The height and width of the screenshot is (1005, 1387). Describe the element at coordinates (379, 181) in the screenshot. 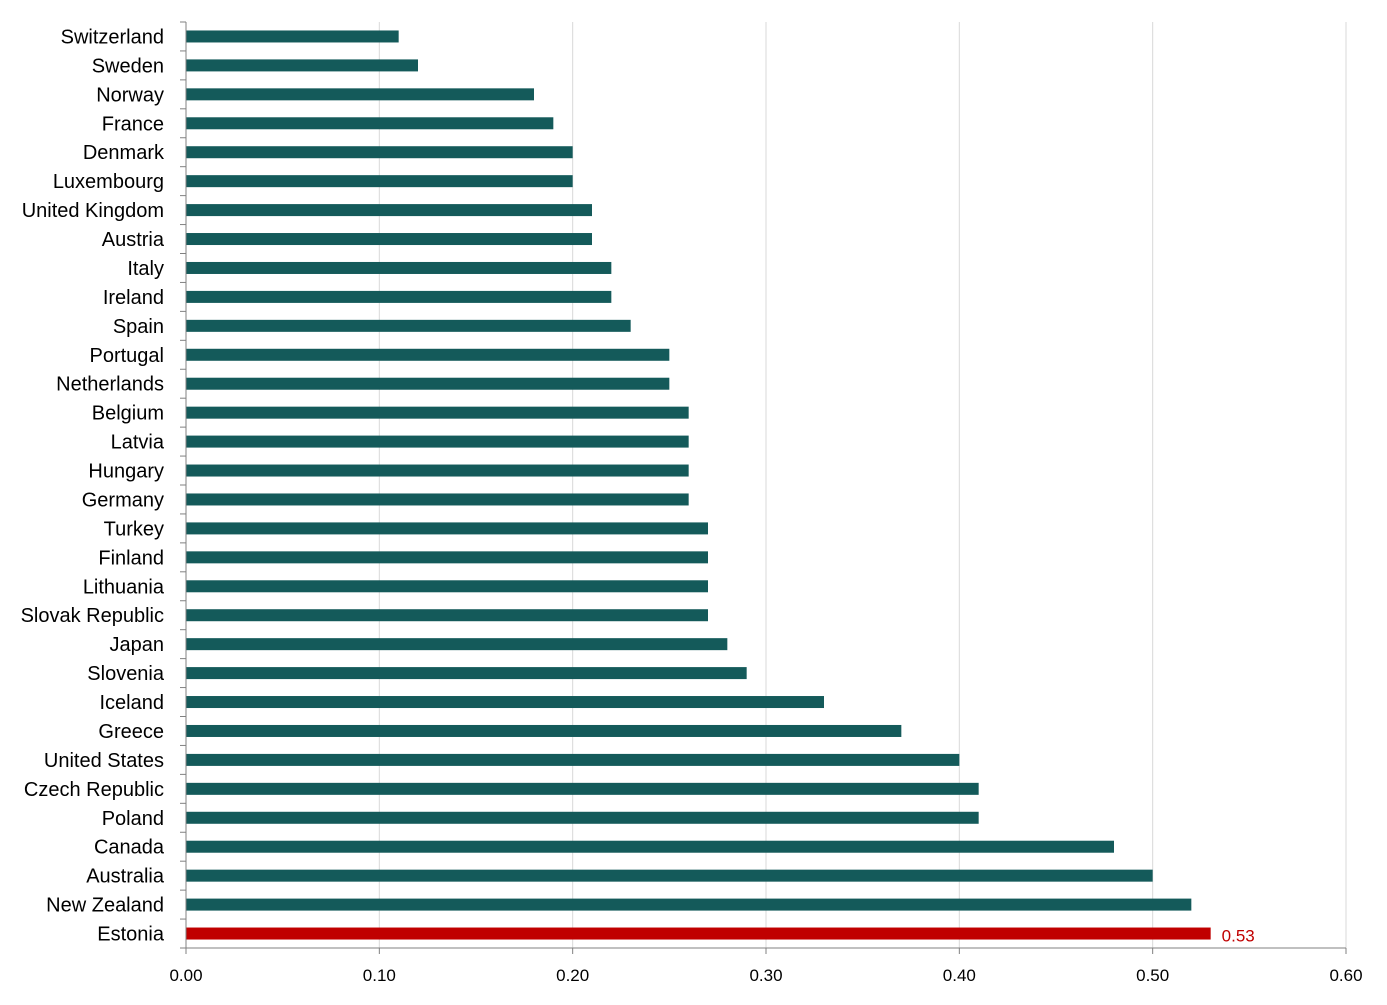

I see `bar-luxembourg` at that location.